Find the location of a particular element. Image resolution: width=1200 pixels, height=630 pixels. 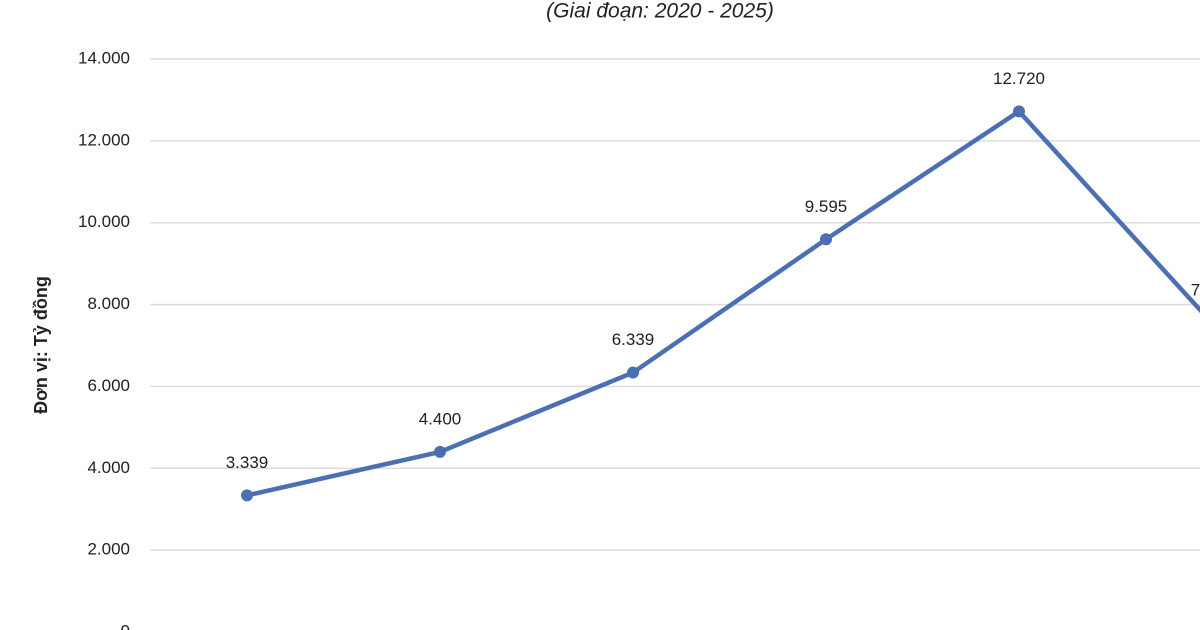

y-tick-label: 2.000 is located at coordinates (108, 549).